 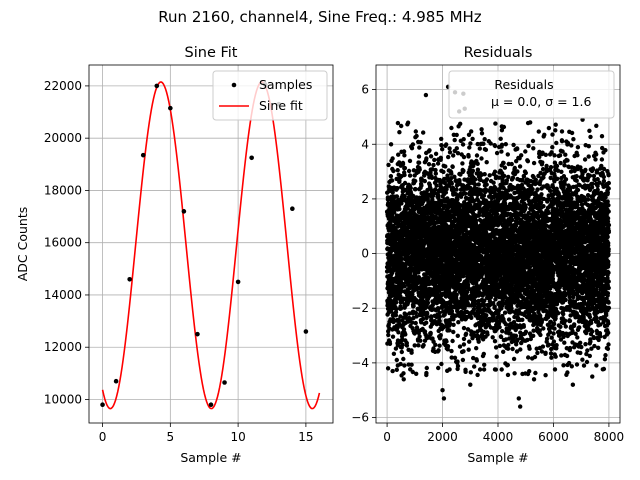 What do you see at coordinates (553, 437) in the screenshot?
I see `x-tick-label: 6000` at bounding box center [553, 437].